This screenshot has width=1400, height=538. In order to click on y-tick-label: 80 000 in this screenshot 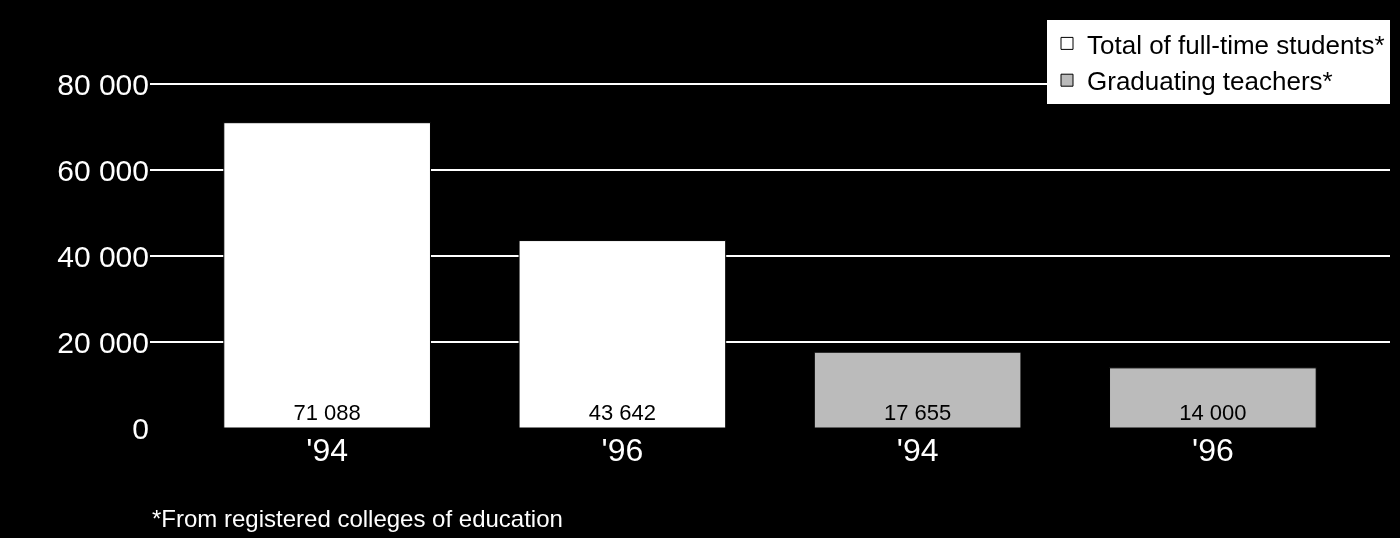, I will do `click(103, 84)`.